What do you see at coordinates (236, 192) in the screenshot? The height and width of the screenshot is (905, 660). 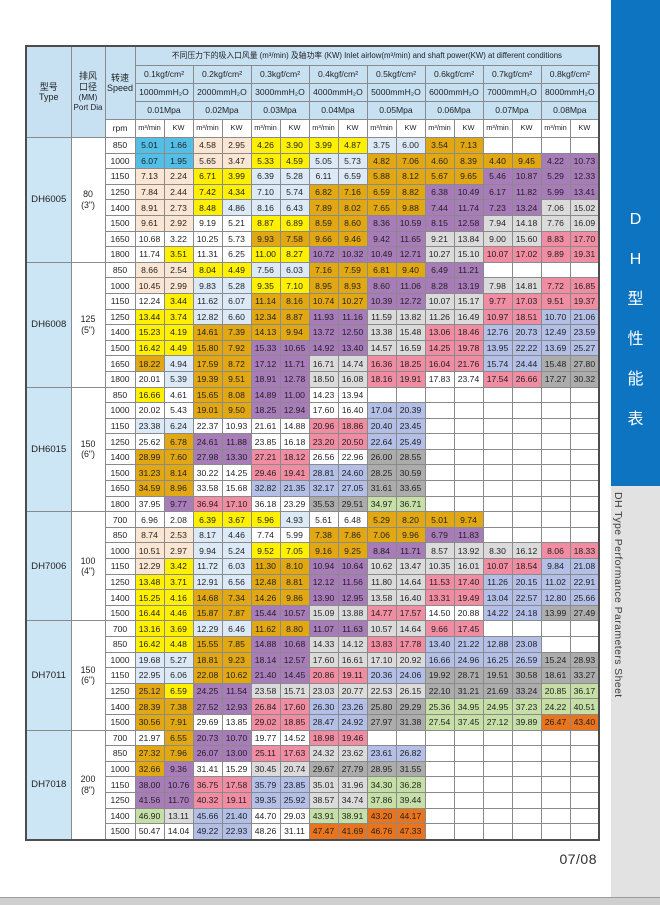 I see `power-value-cell: 4.34` at bounding box center [236, 192].